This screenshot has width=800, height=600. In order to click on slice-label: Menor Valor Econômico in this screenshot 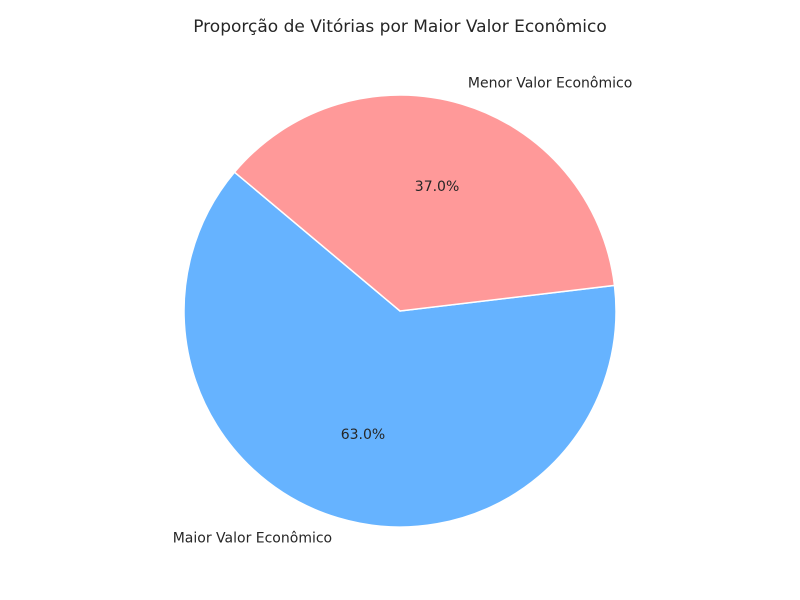, I will do `click(550, 83)`.